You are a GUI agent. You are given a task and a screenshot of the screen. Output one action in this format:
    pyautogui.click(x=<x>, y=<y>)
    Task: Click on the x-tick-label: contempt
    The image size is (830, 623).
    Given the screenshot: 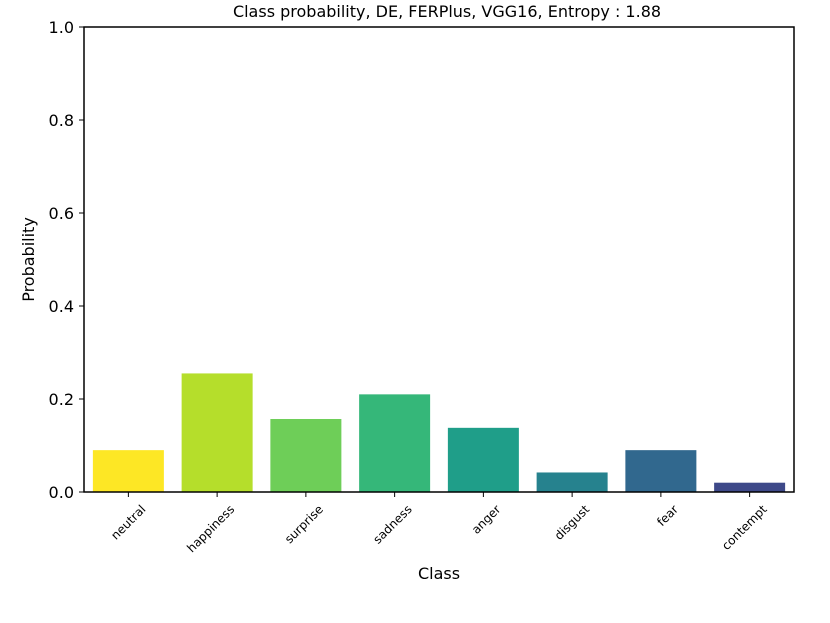 What is the action you would take?
    pyautogui.click(x=744, y=527)
    